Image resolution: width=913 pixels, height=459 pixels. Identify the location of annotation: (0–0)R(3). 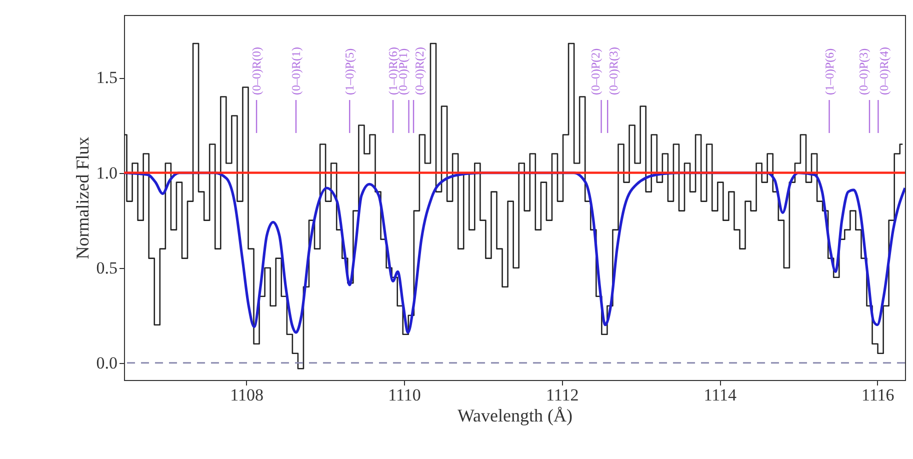
(613, 71).